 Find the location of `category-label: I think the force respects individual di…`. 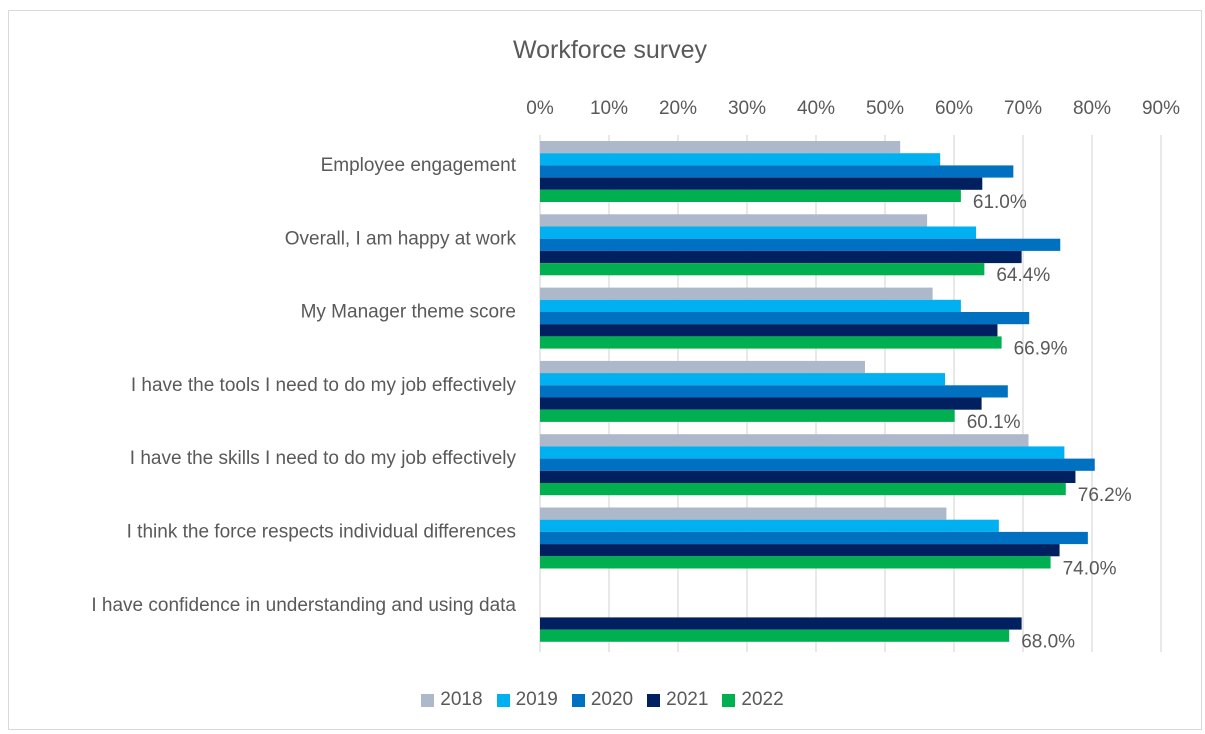

category-label: I think the force respects individual di… is located at coordinates (321, 532).